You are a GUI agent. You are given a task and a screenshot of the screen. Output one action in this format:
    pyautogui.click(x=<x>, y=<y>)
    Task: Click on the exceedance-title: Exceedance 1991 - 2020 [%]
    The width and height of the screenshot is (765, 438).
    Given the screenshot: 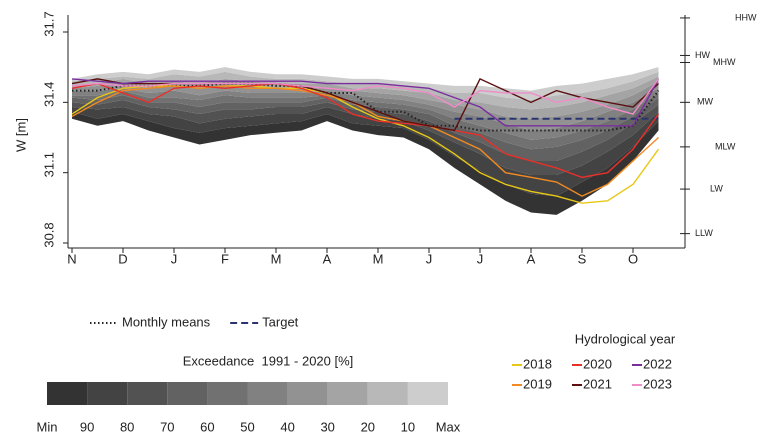 What is the action you would take?
    pyautogui.click(x=268, y=360)
    